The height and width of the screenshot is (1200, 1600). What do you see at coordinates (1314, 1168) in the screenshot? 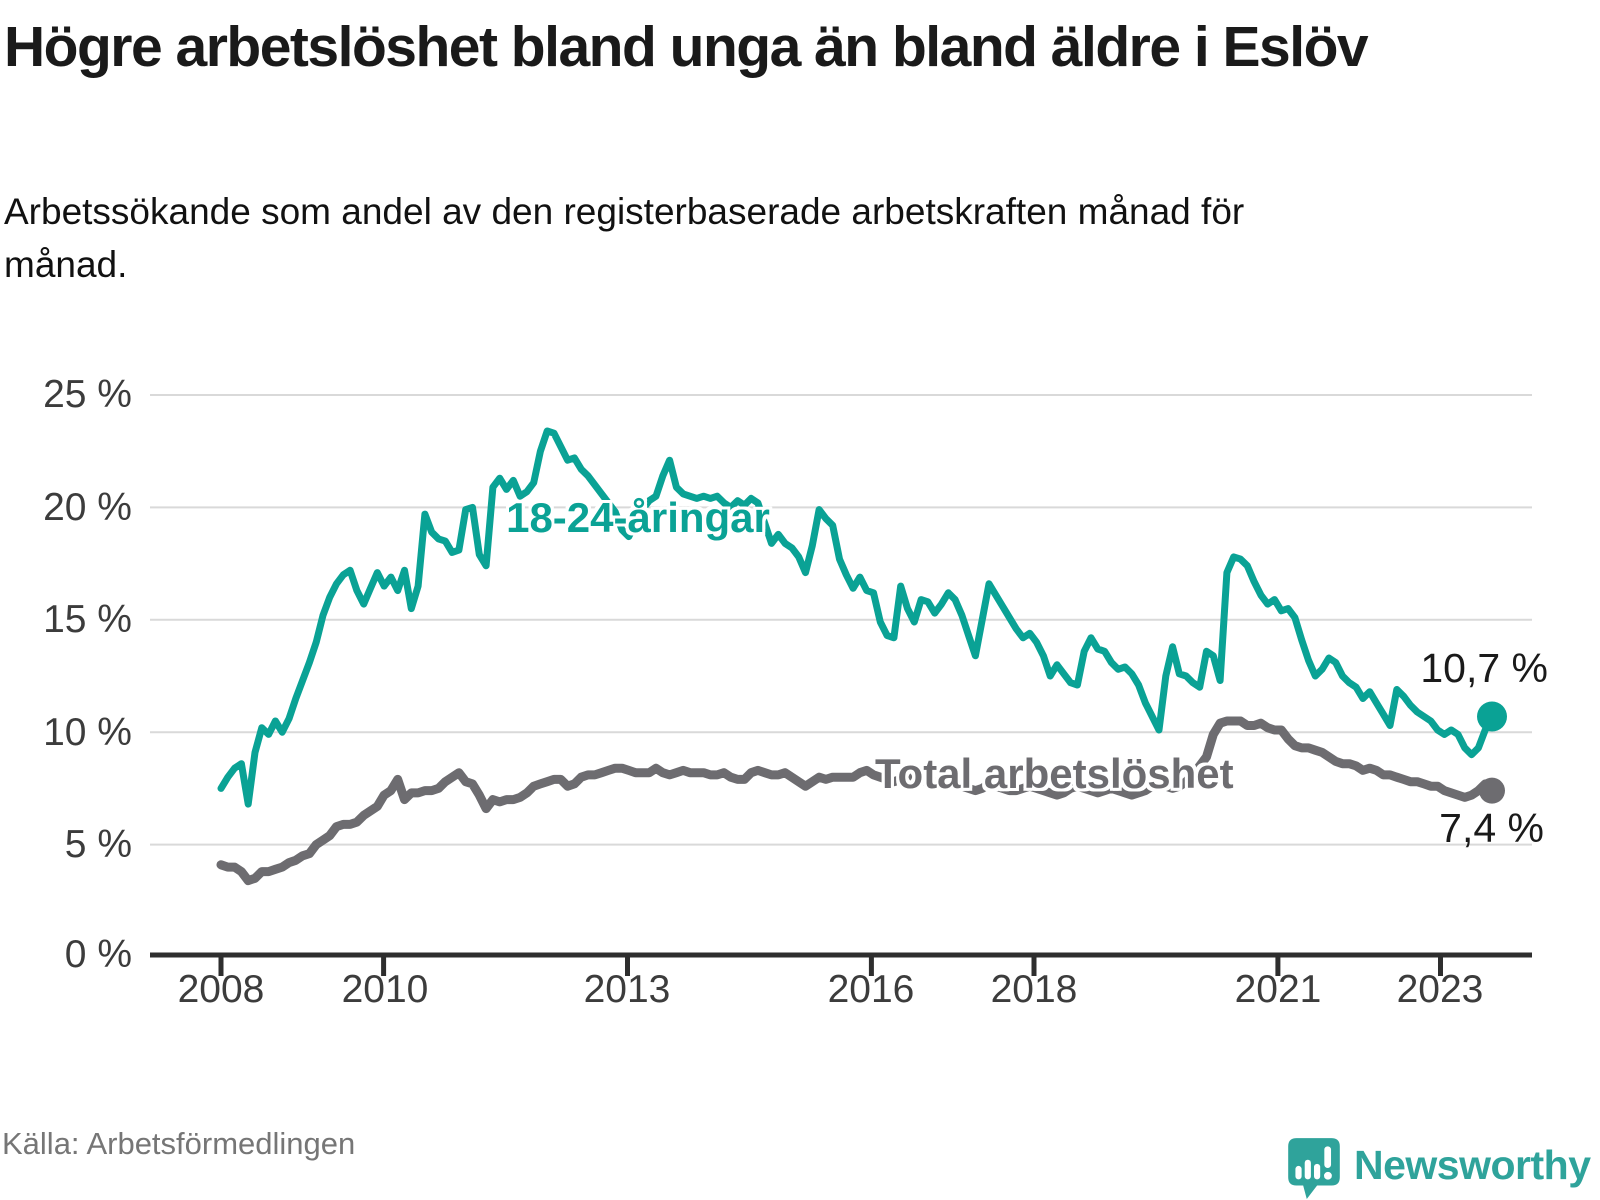
I see `newsworthy-speech-bubble-chart-icon` at bounding box center [1314, 1168].